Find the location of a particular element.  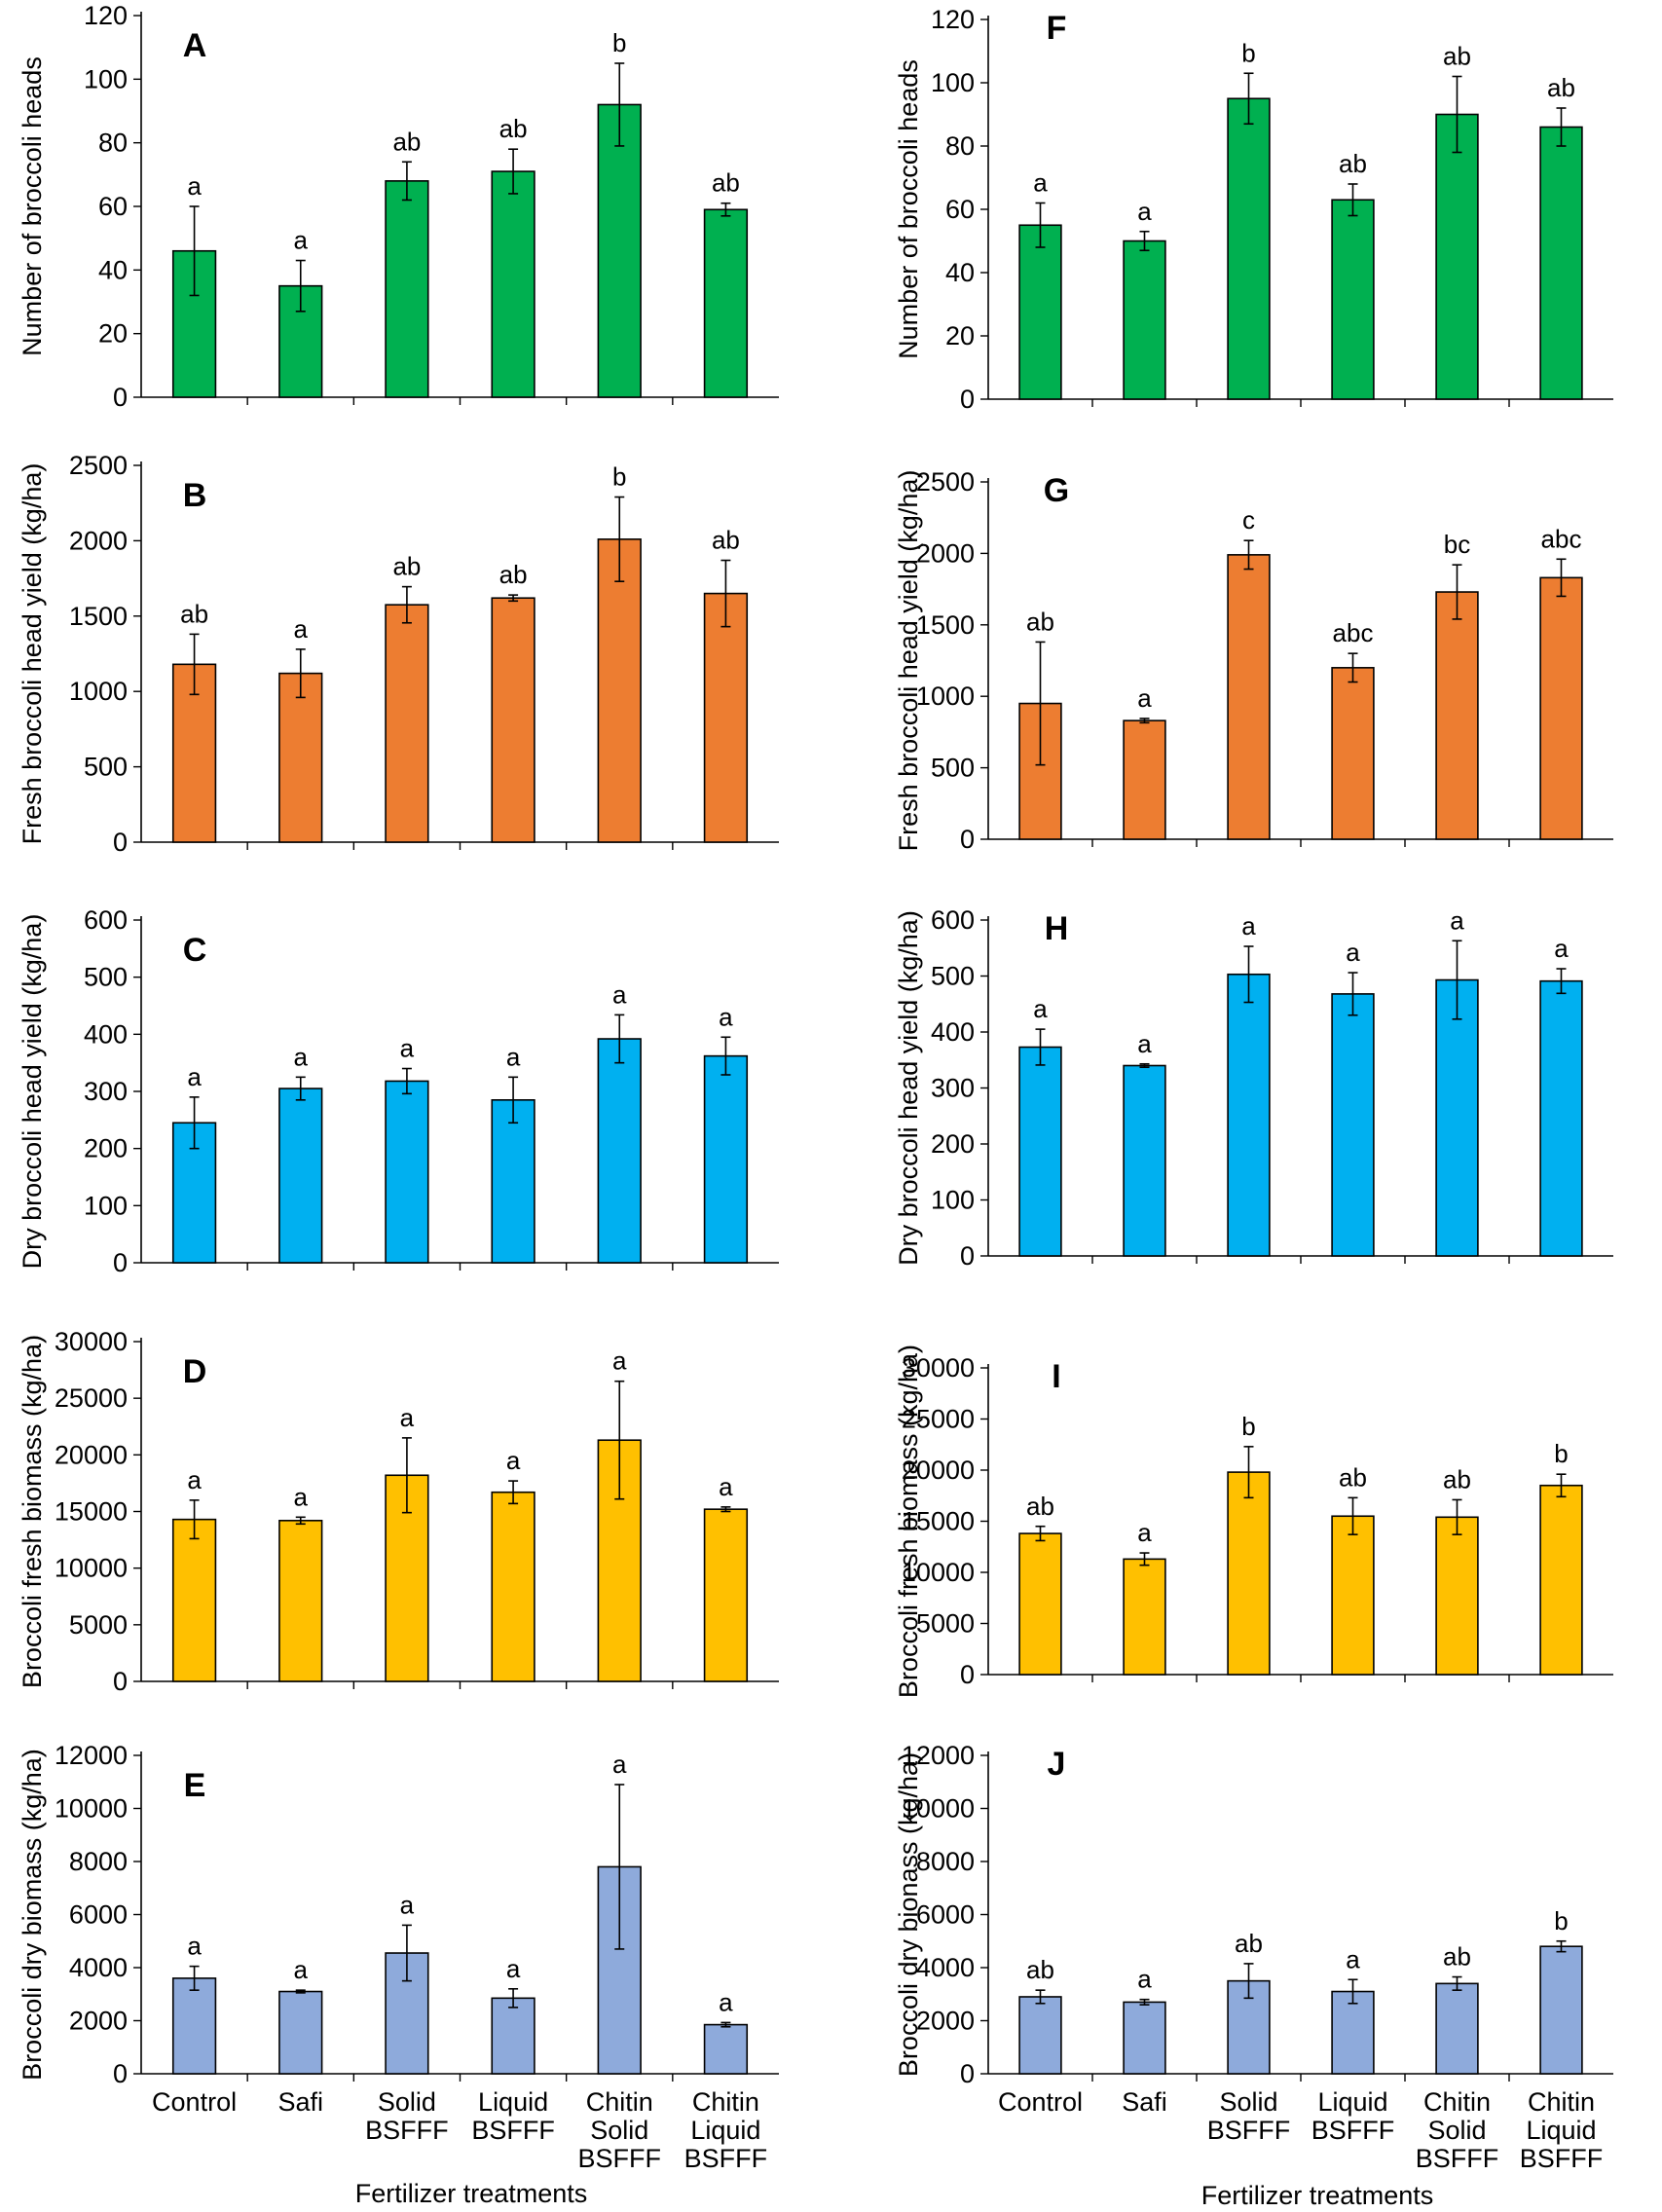

panel-a-ytick-label: 0 is located at coordinates (120, 397).